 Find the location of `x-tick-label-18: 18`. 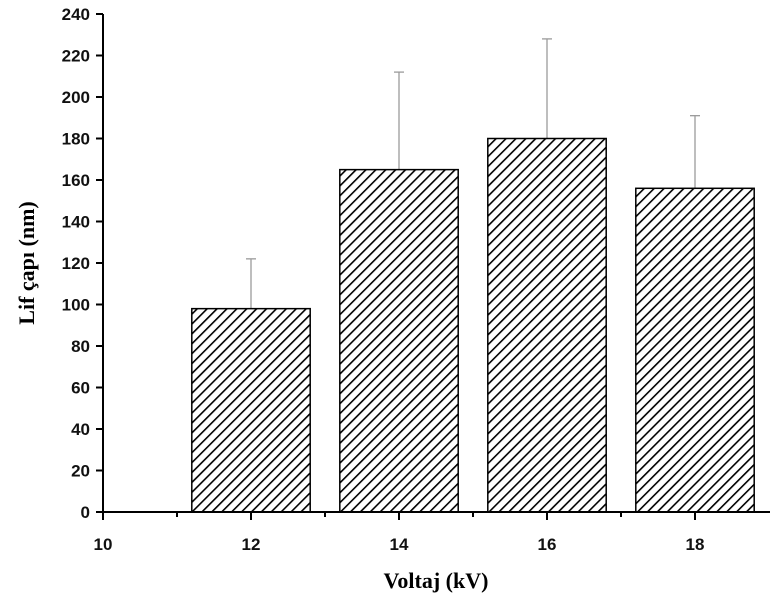

x-tick-label-18: 18 is located at coordinates (695, 544).